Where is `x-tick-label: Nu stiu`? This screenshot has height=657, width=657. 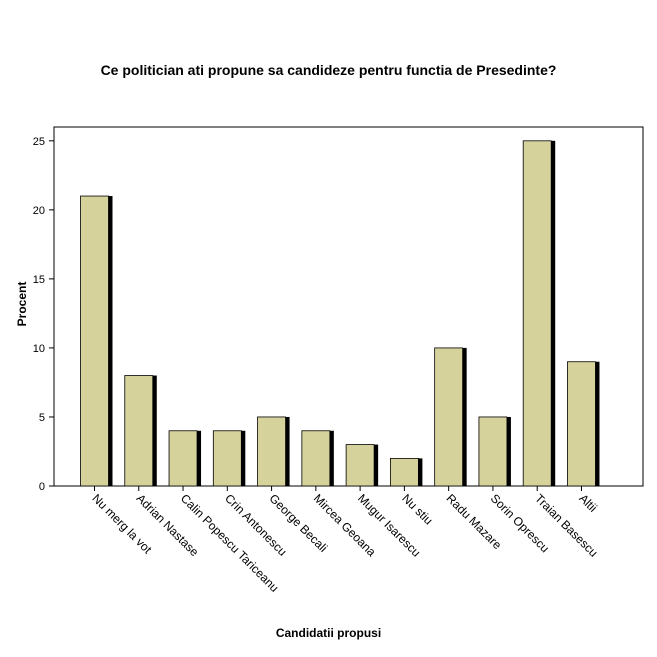
x-tick-label: Nu stiu is located at coordinates (417, 509).